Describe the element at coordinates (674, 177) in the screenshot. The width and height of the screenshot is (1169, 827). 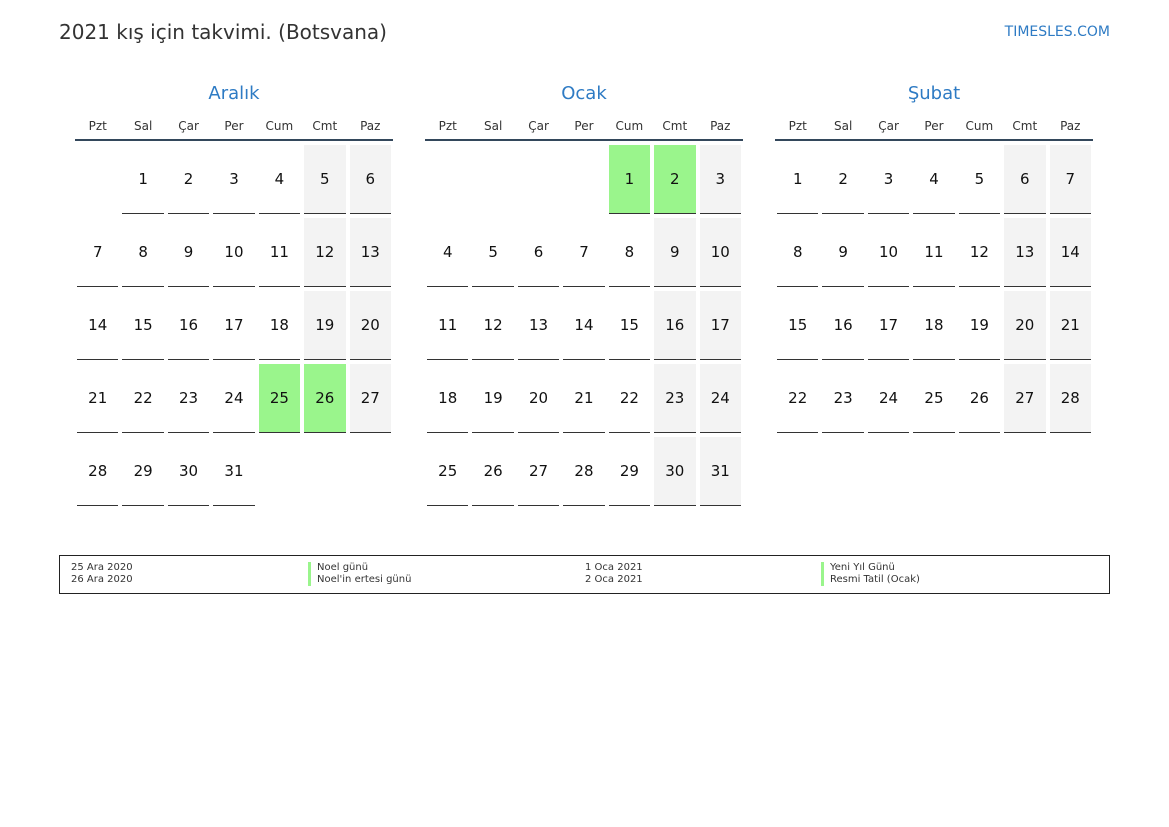
I see `holiday-day-cell: 2` at that location.